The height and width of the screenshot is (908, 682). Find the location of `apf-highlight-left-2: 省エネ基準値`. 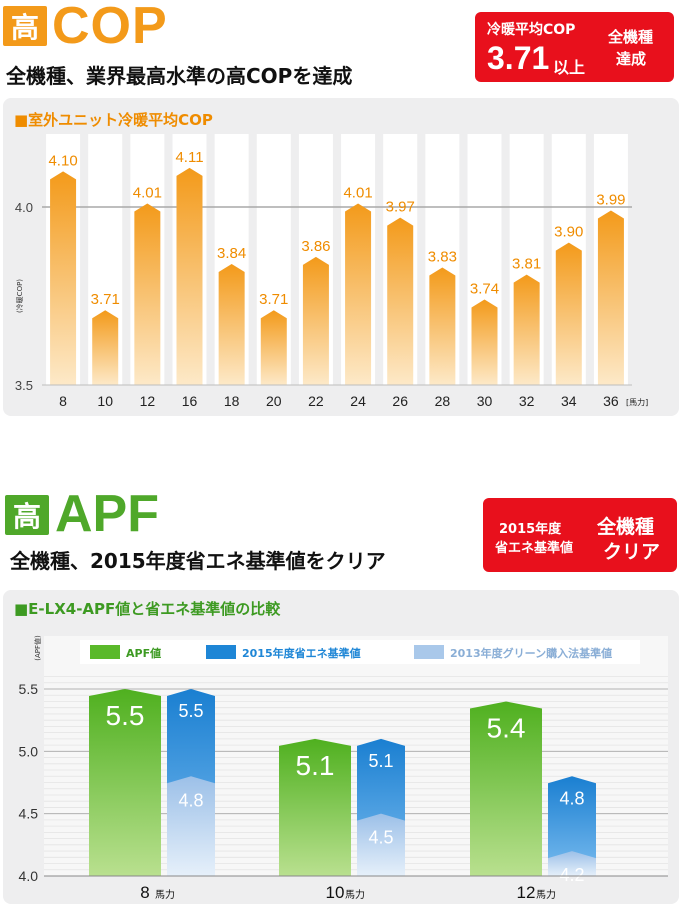

apf-highlight-left-2: 省エネ基準値 is located at coordinates (534, 548).